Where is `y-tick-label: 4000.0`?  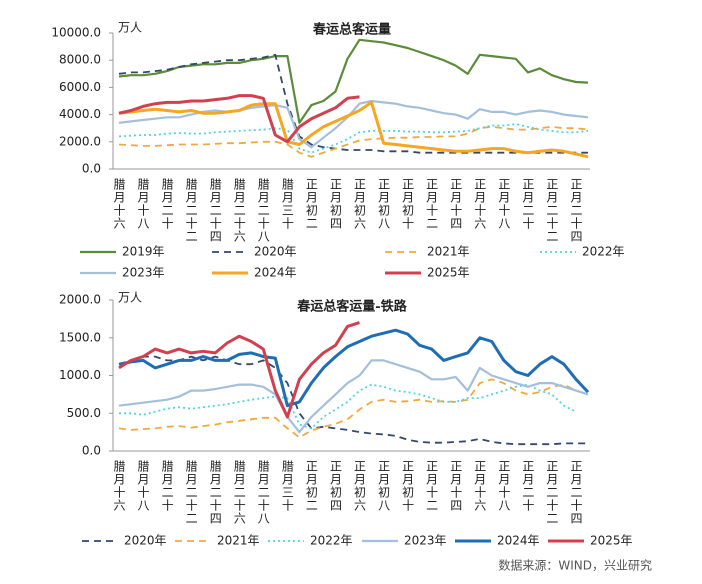
y-tick-label: 4000.0 is located at coordinates (80, 114).